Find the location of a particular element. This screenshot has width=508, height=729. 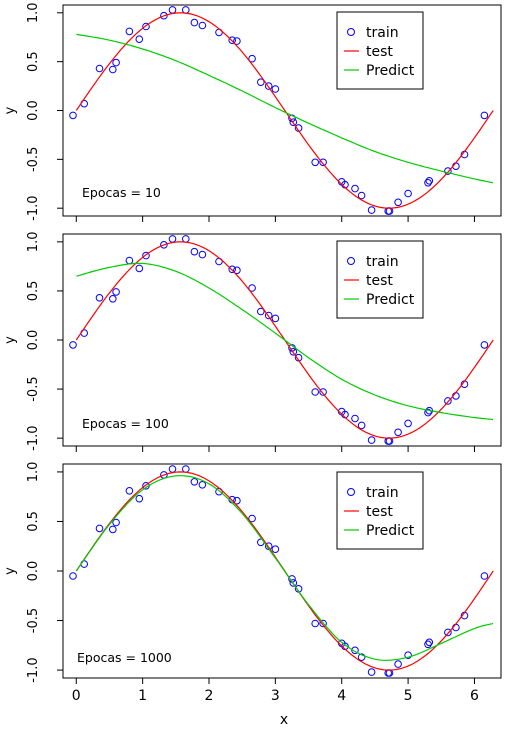

y-axis-label: y is located at coordinates (10, 340).